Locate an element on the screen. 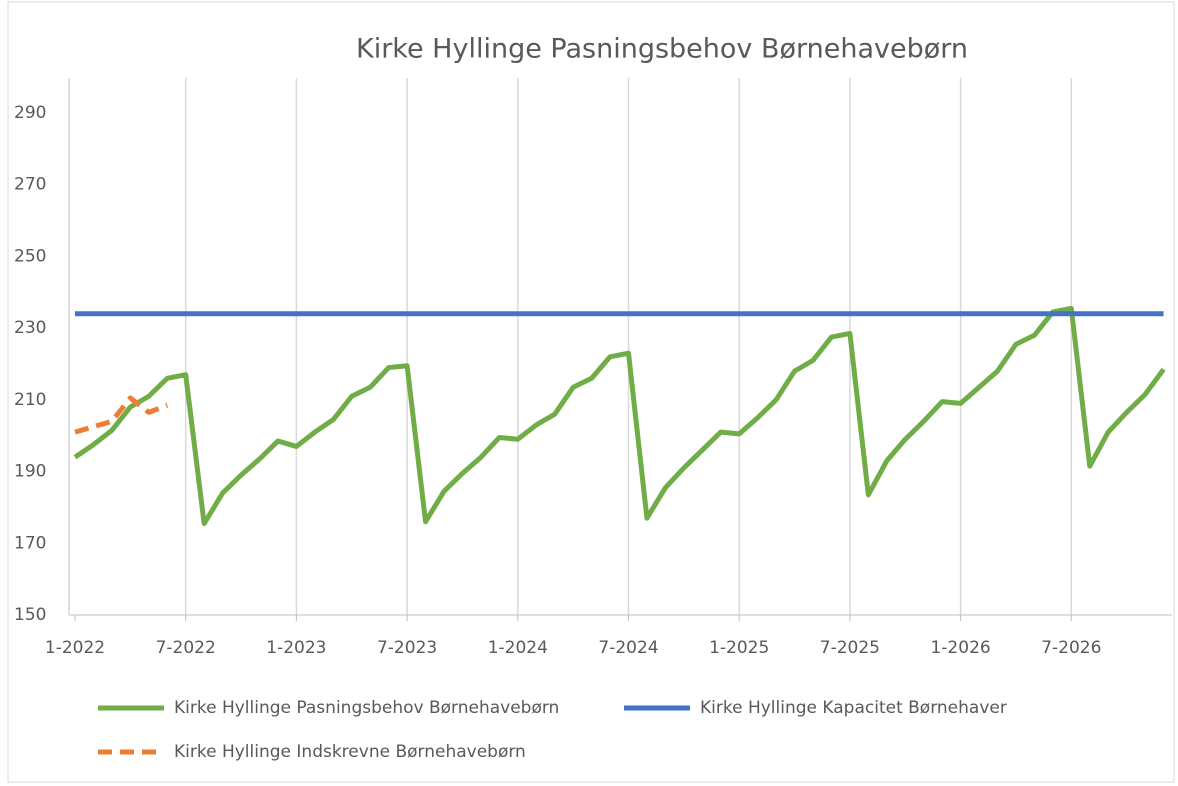 This screenshot has height=786, width=1178. x-tick-label: 7-2023 is located at coordinates (407, 648).